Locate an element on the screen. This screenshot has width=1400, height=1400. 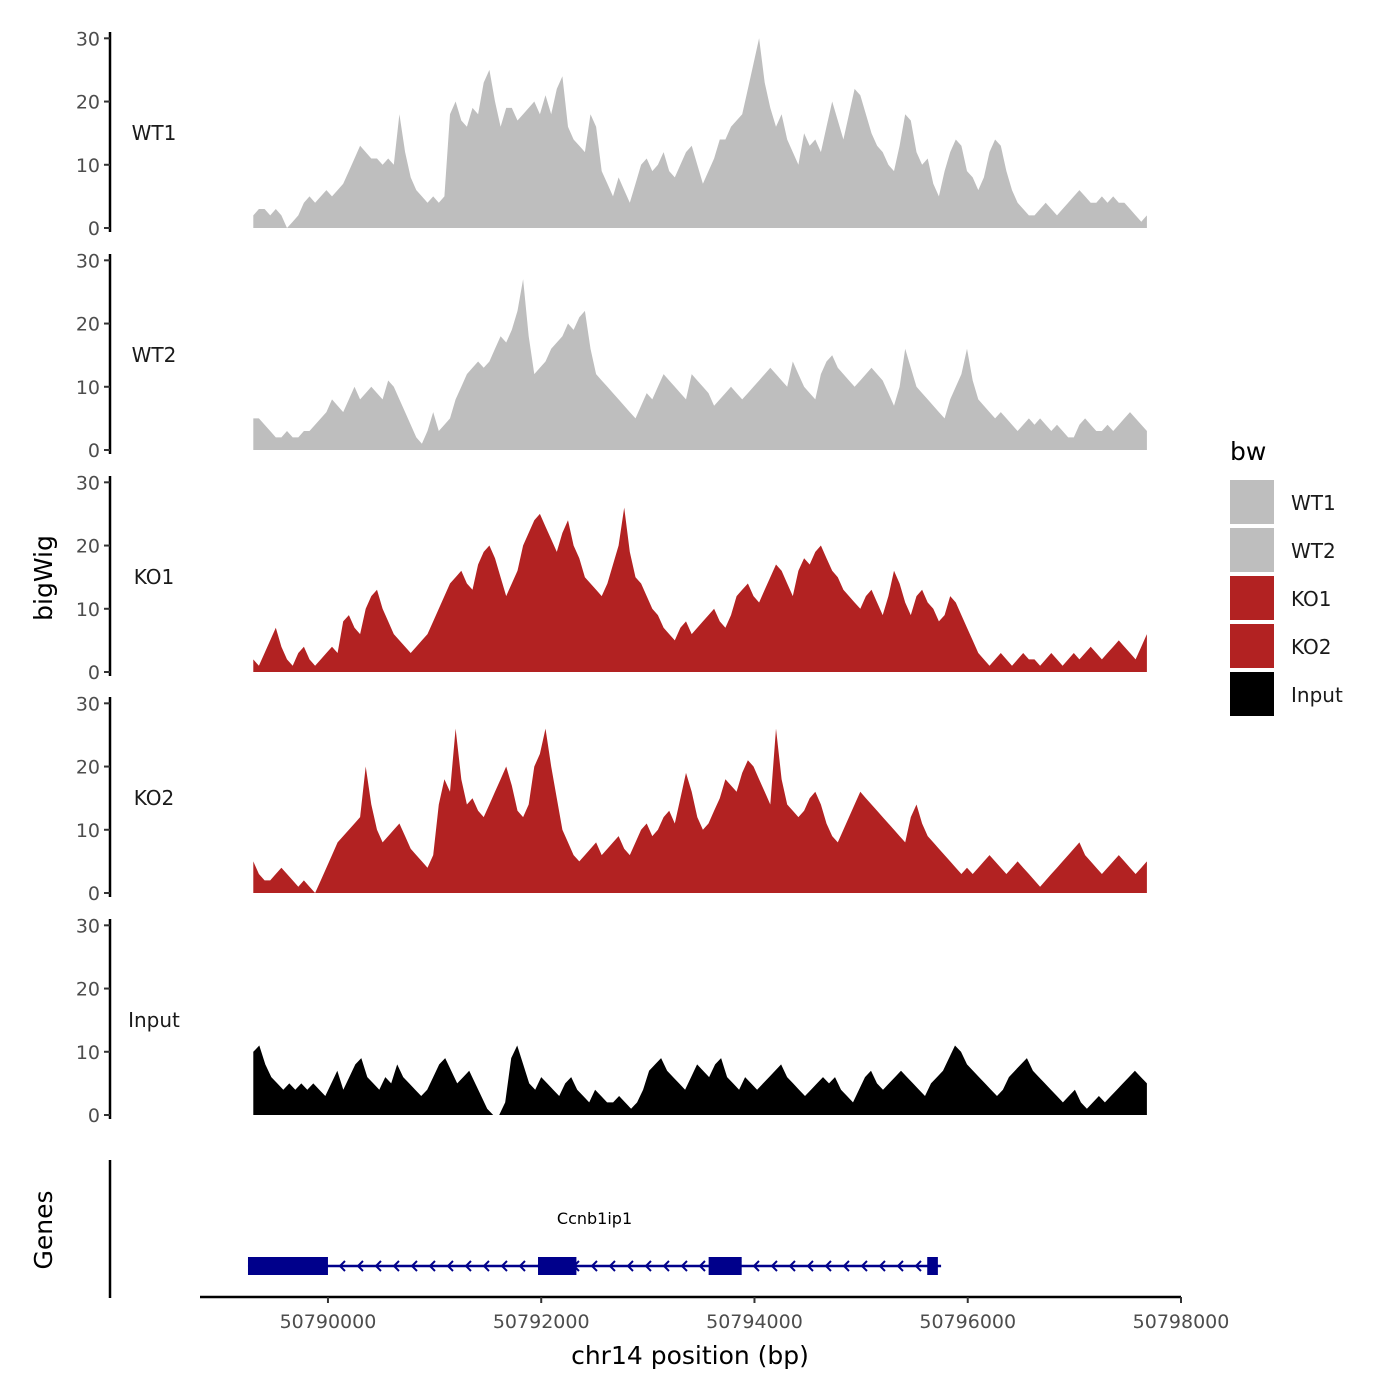
signal-area-wt1 is located at coordinates (700, 133).